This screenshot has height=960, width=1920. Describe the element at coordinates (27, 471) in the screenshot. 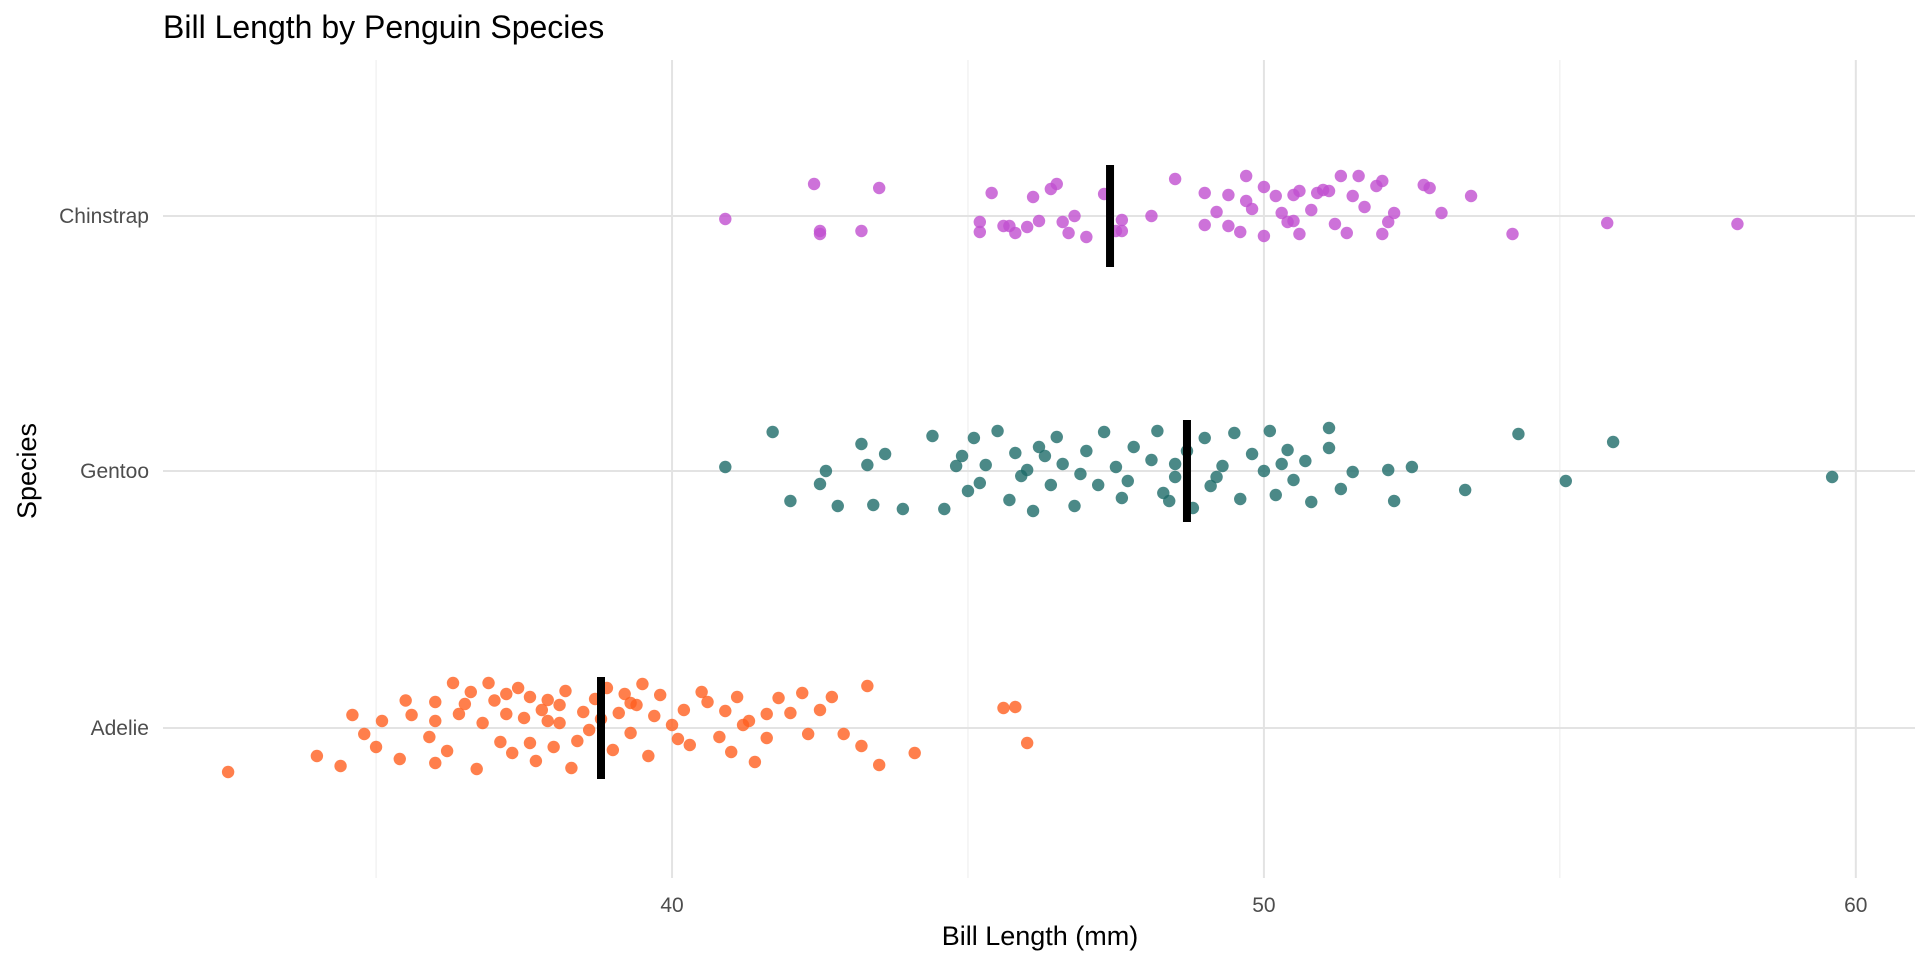

I see `y-axis-title: Species` at that location.